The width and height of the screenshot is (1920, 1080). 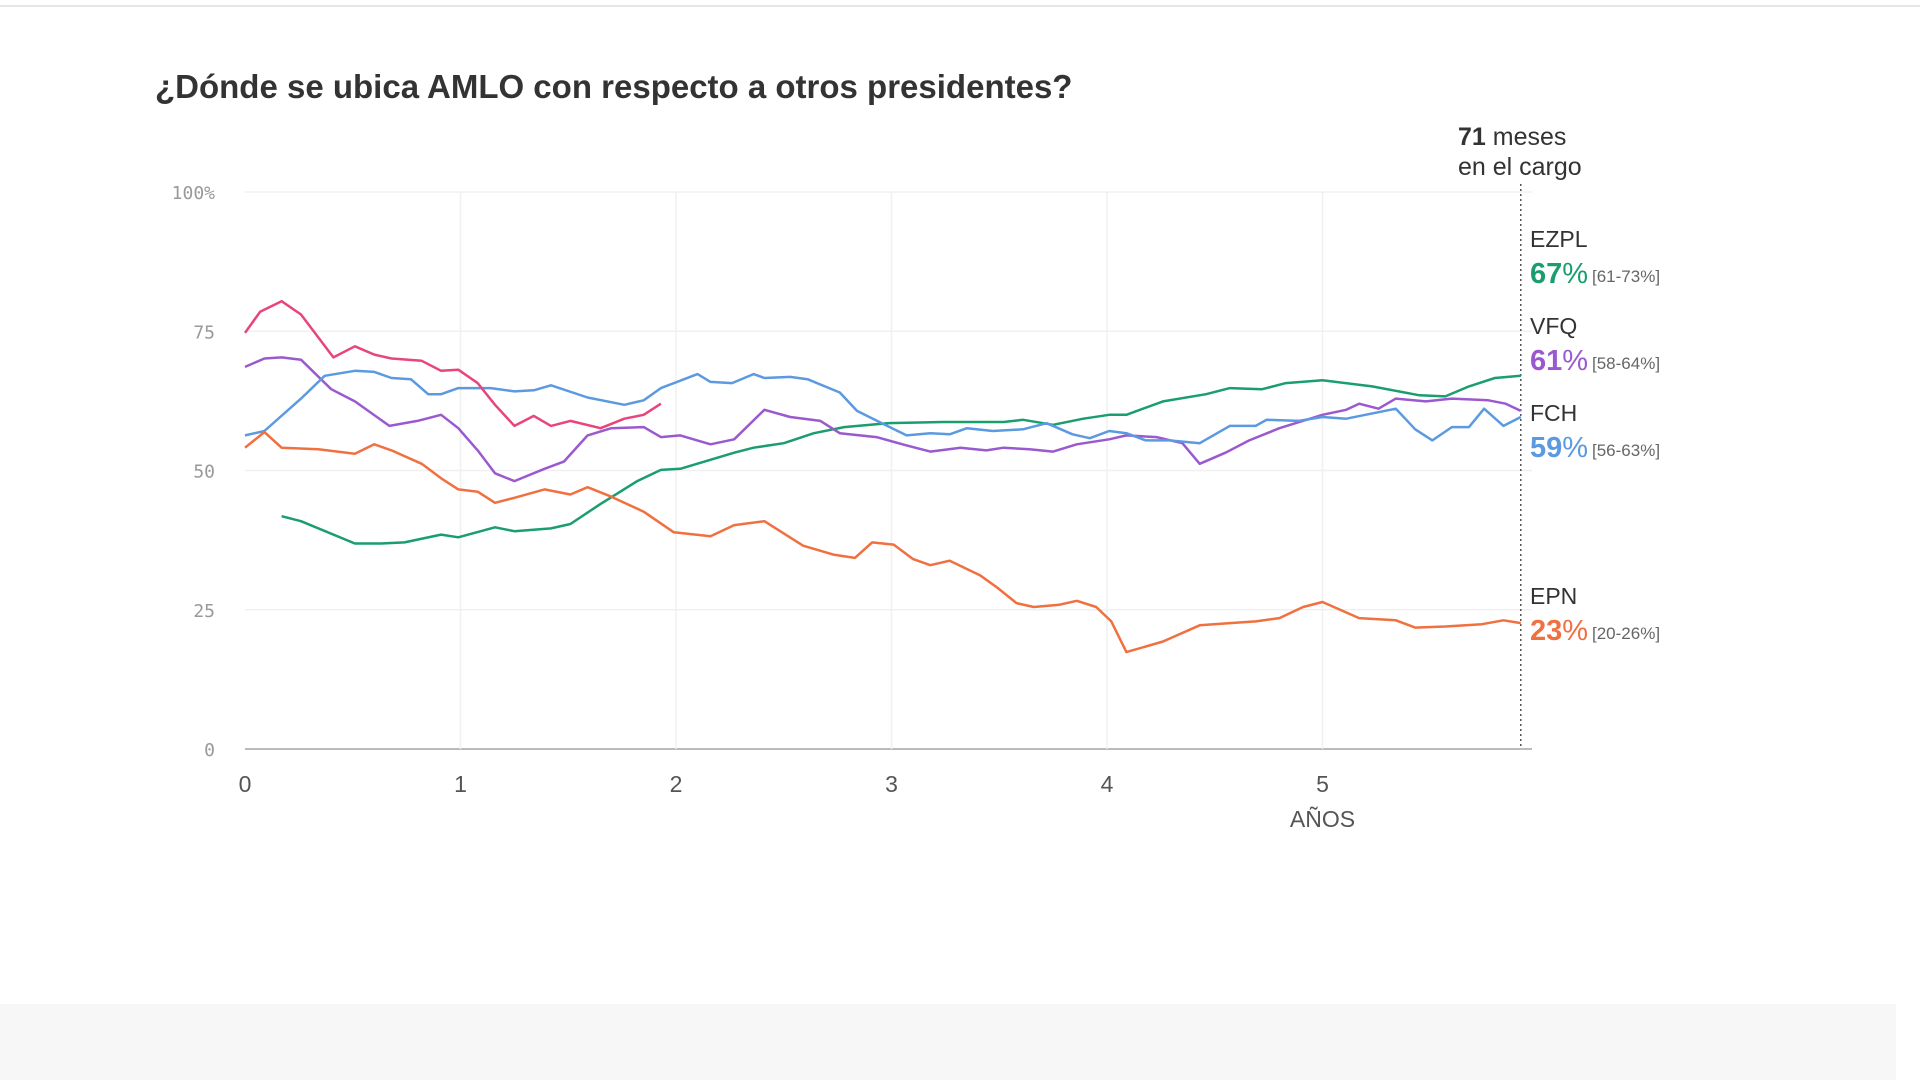 What do you see at coordinates (1559, 448) in the screenshot?
I see `series-label-value: 59%` at bounding box center [1559, 448].